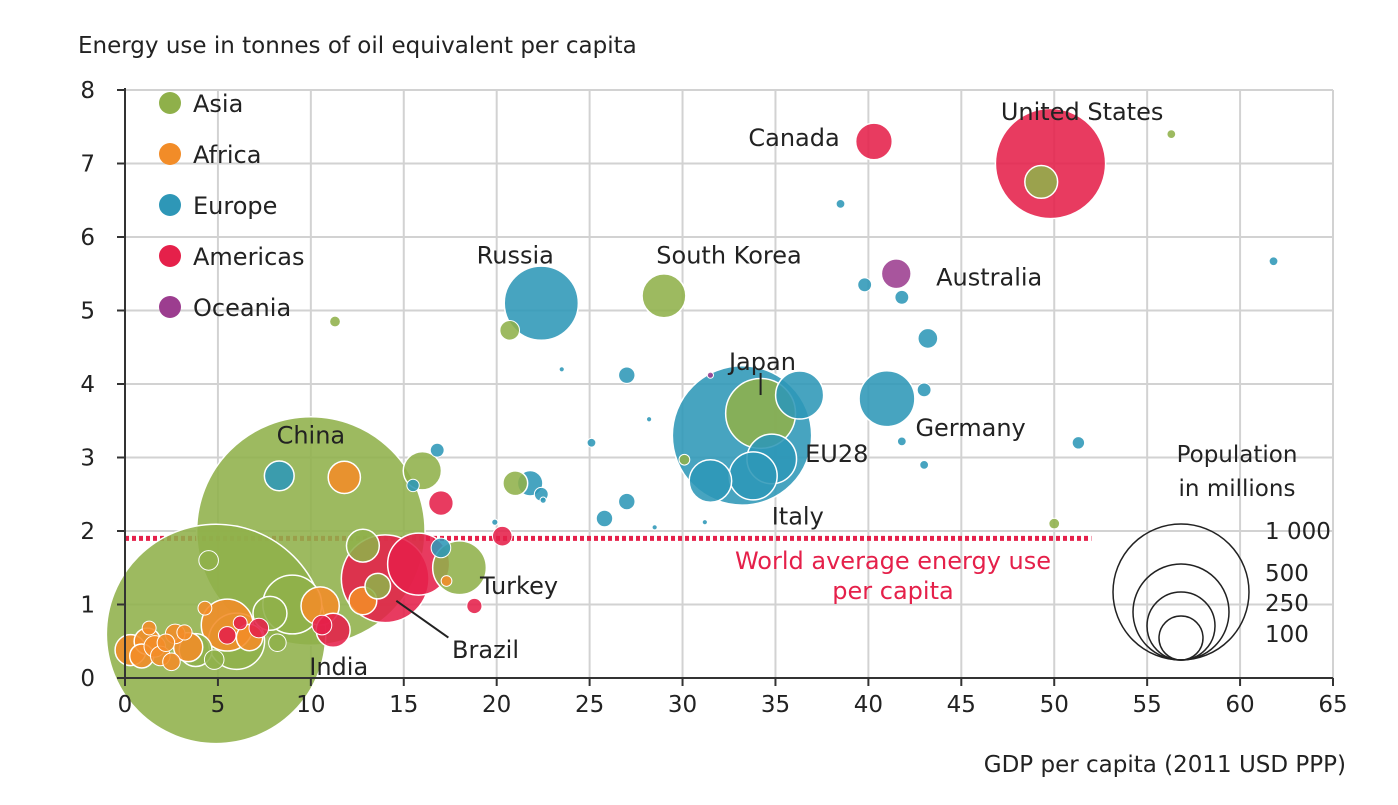 This screenshot has width=1398, height=805. What do you see at coordinates (1239, 705) in the screenshot?
I see `x-tick-label: 60` at bounding box center [1239, 705].